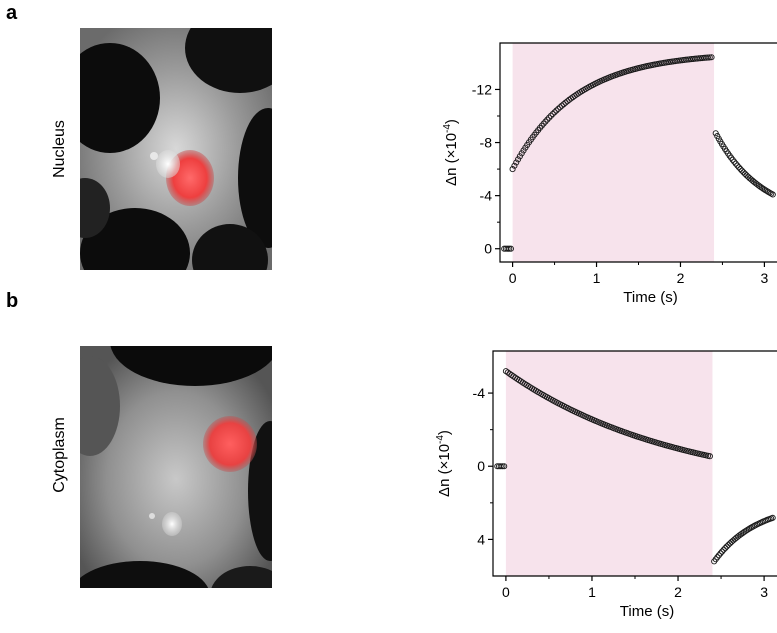 This screenshot has height=633, width=777. What do you see at coordinates (59, 455) in the screenshot?
I see `side-label-cytoplasm: Cytoplasm` at bounding box center [59, 455].